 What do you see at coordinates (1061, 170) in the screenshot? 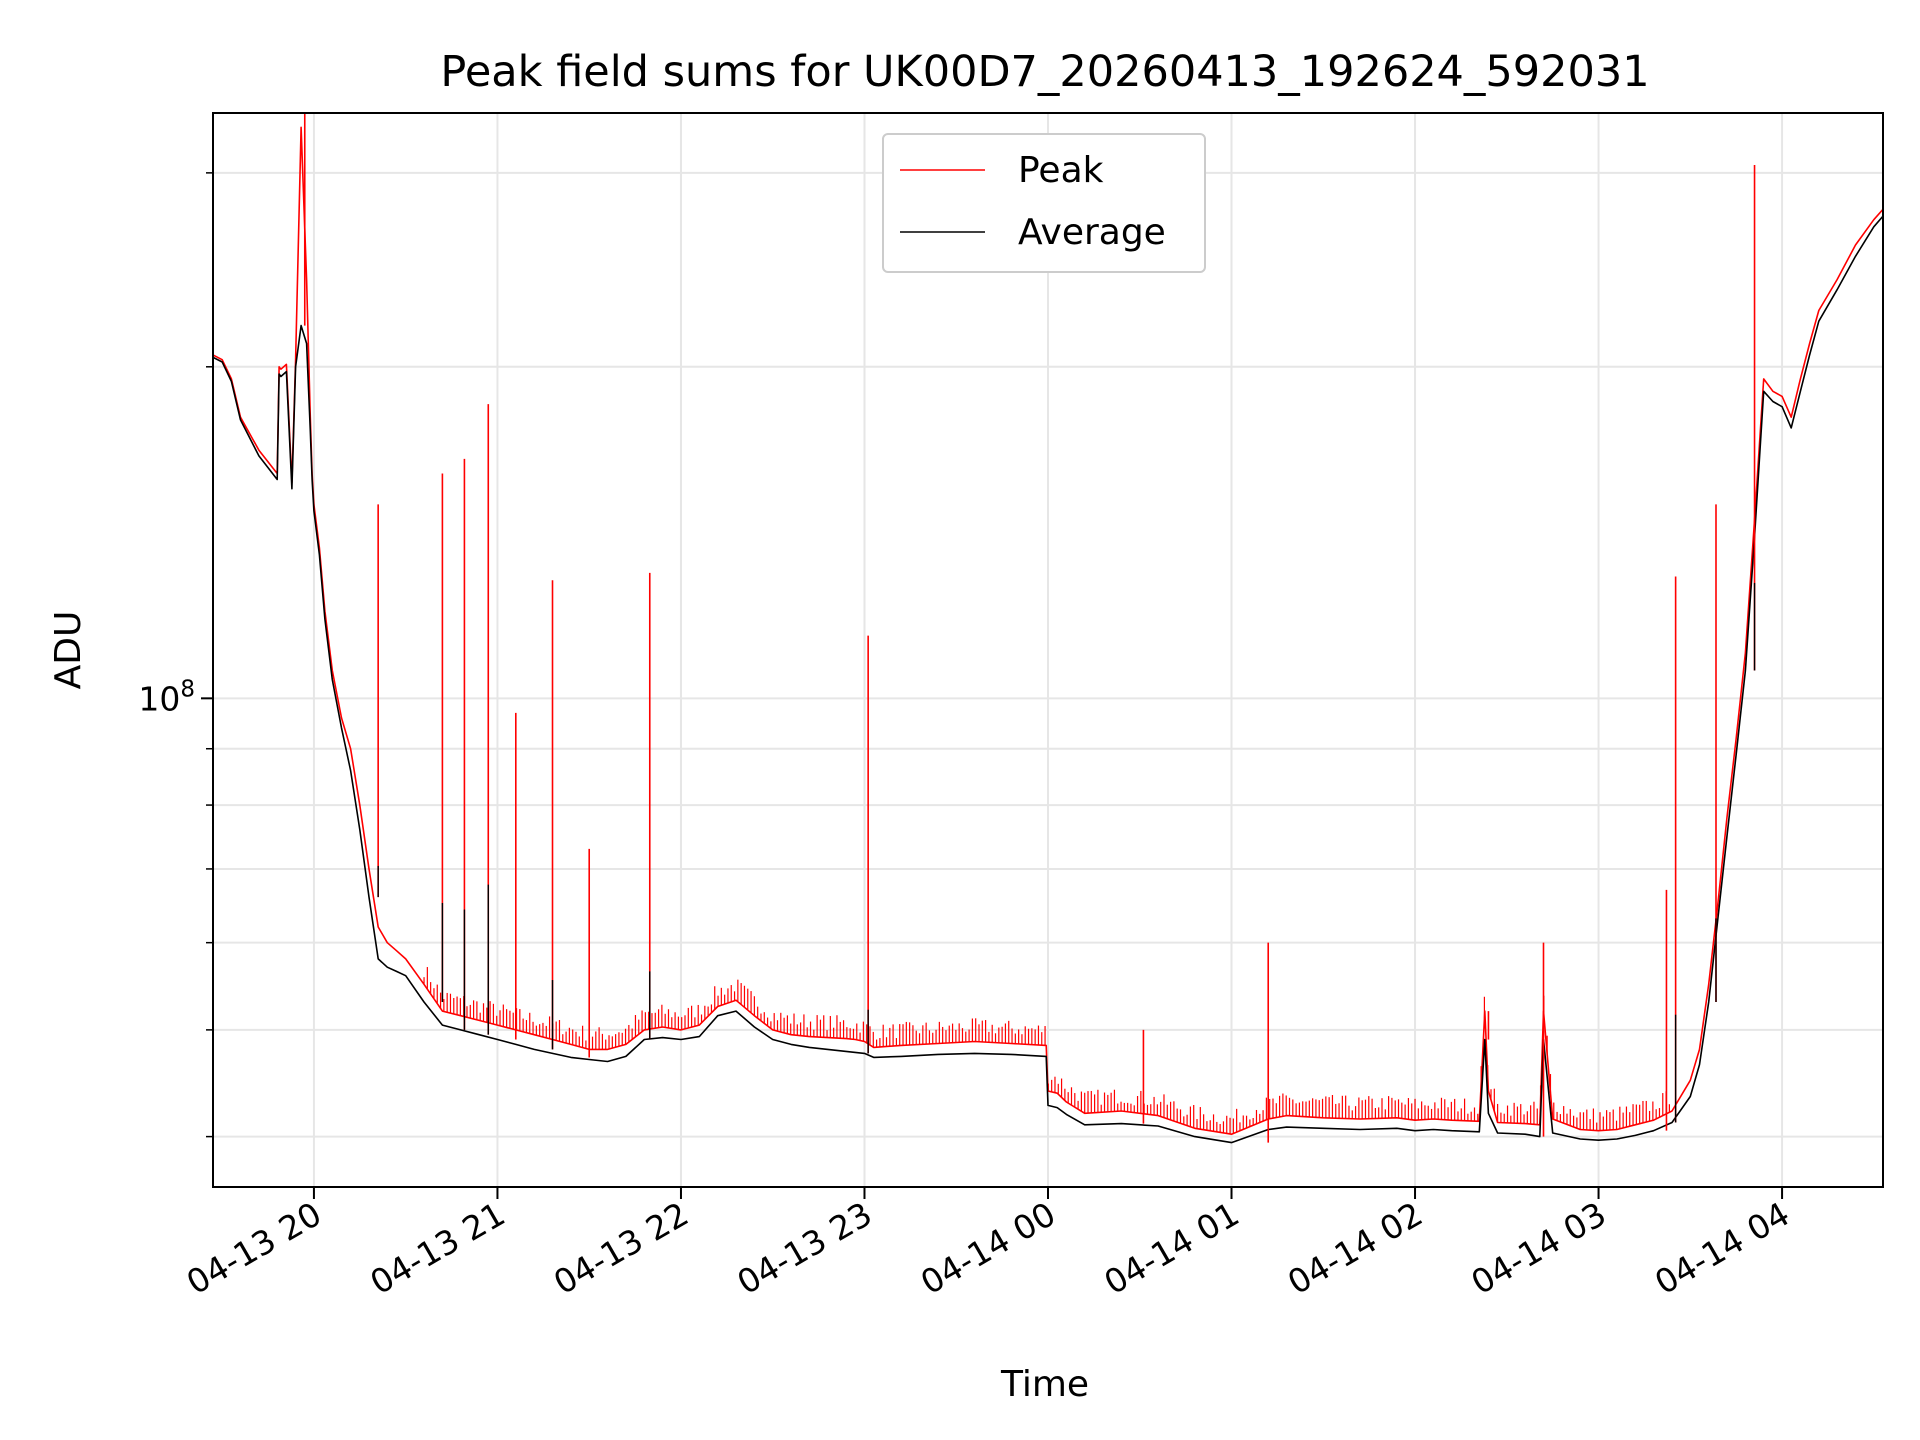
I see `legend-peak-label: Peak` at bounding box center [1061, 170].